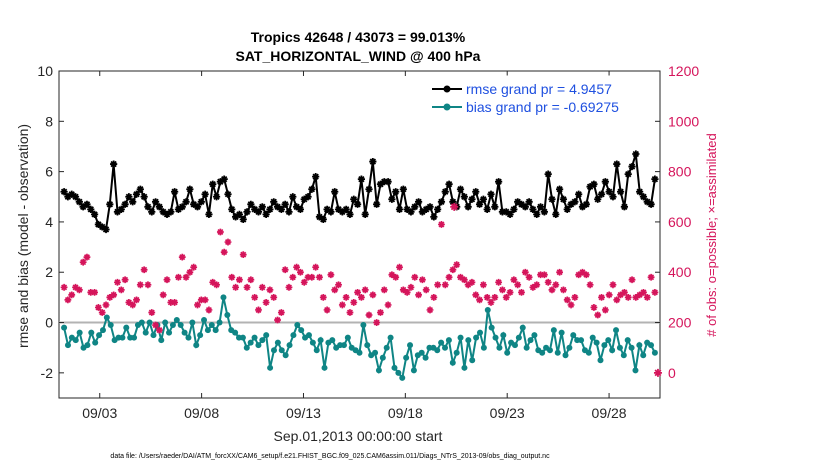 The width and height of the screenshot is (830, 470). I want to click on y-right-tick-label: 1200, so click(683, 71).